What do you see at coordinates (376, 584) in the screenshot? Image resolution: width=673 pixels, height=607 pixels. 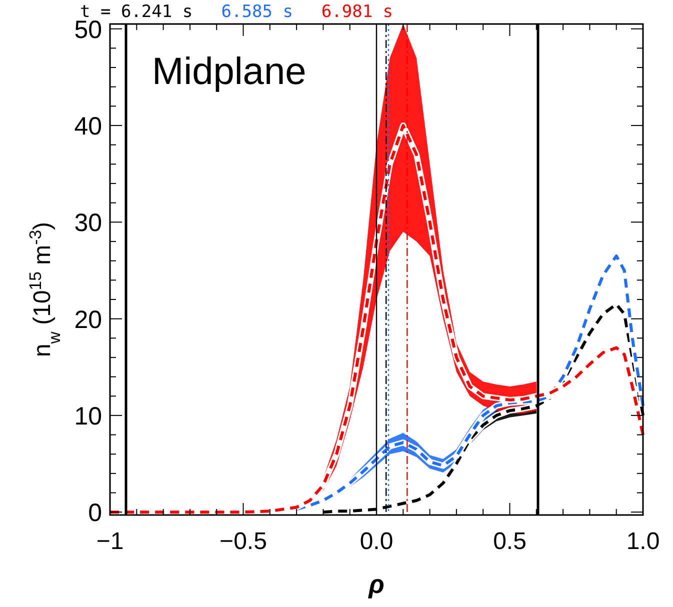 I see `x-axis-title: ρ` at bounding box center [376, 584].